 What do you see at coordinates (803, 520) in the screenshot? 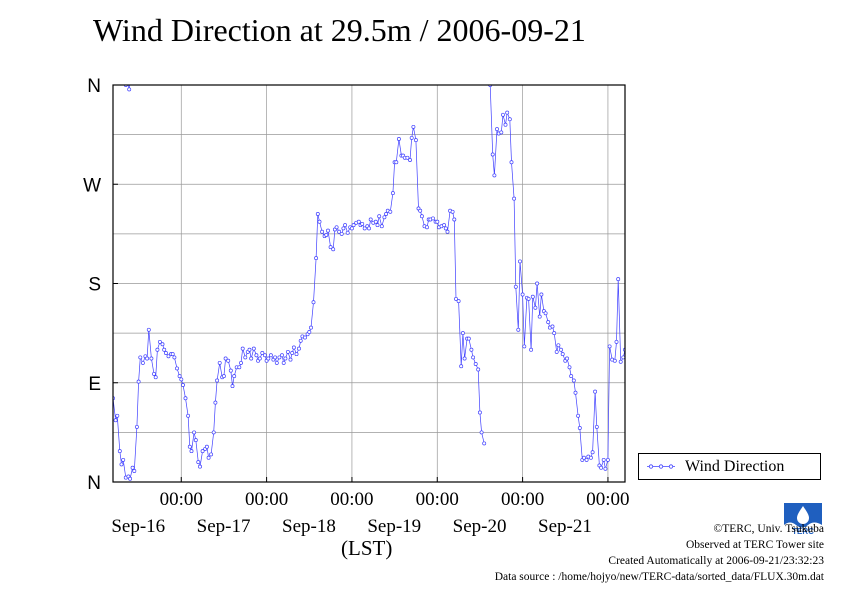
I see `terc-logo: TERC` at bounding box center [803, 520].